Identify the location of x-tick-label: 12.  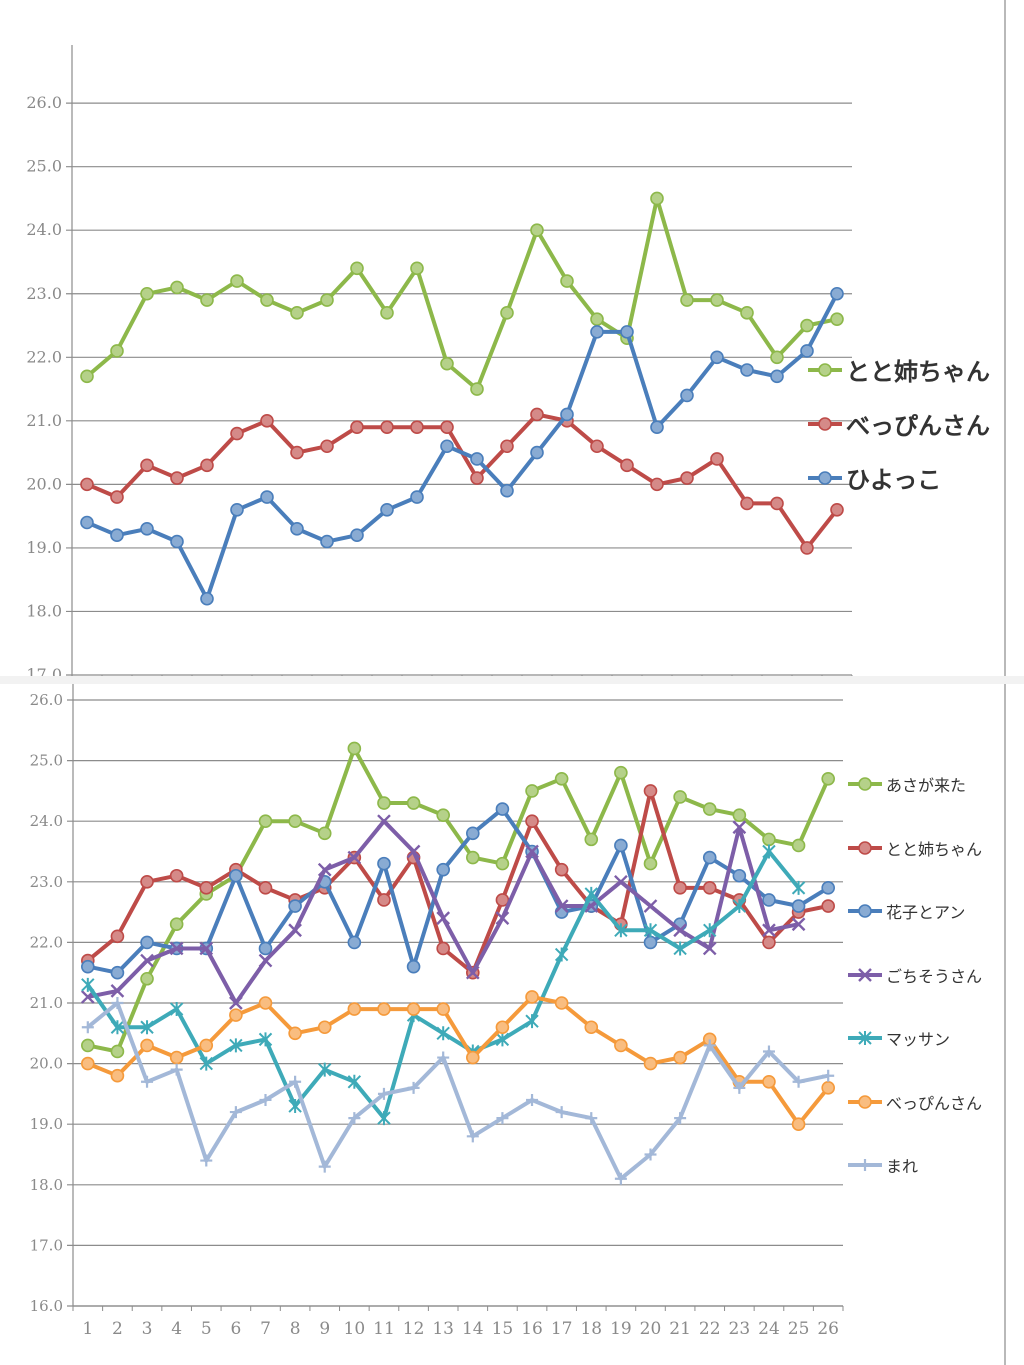
(414, 1329).